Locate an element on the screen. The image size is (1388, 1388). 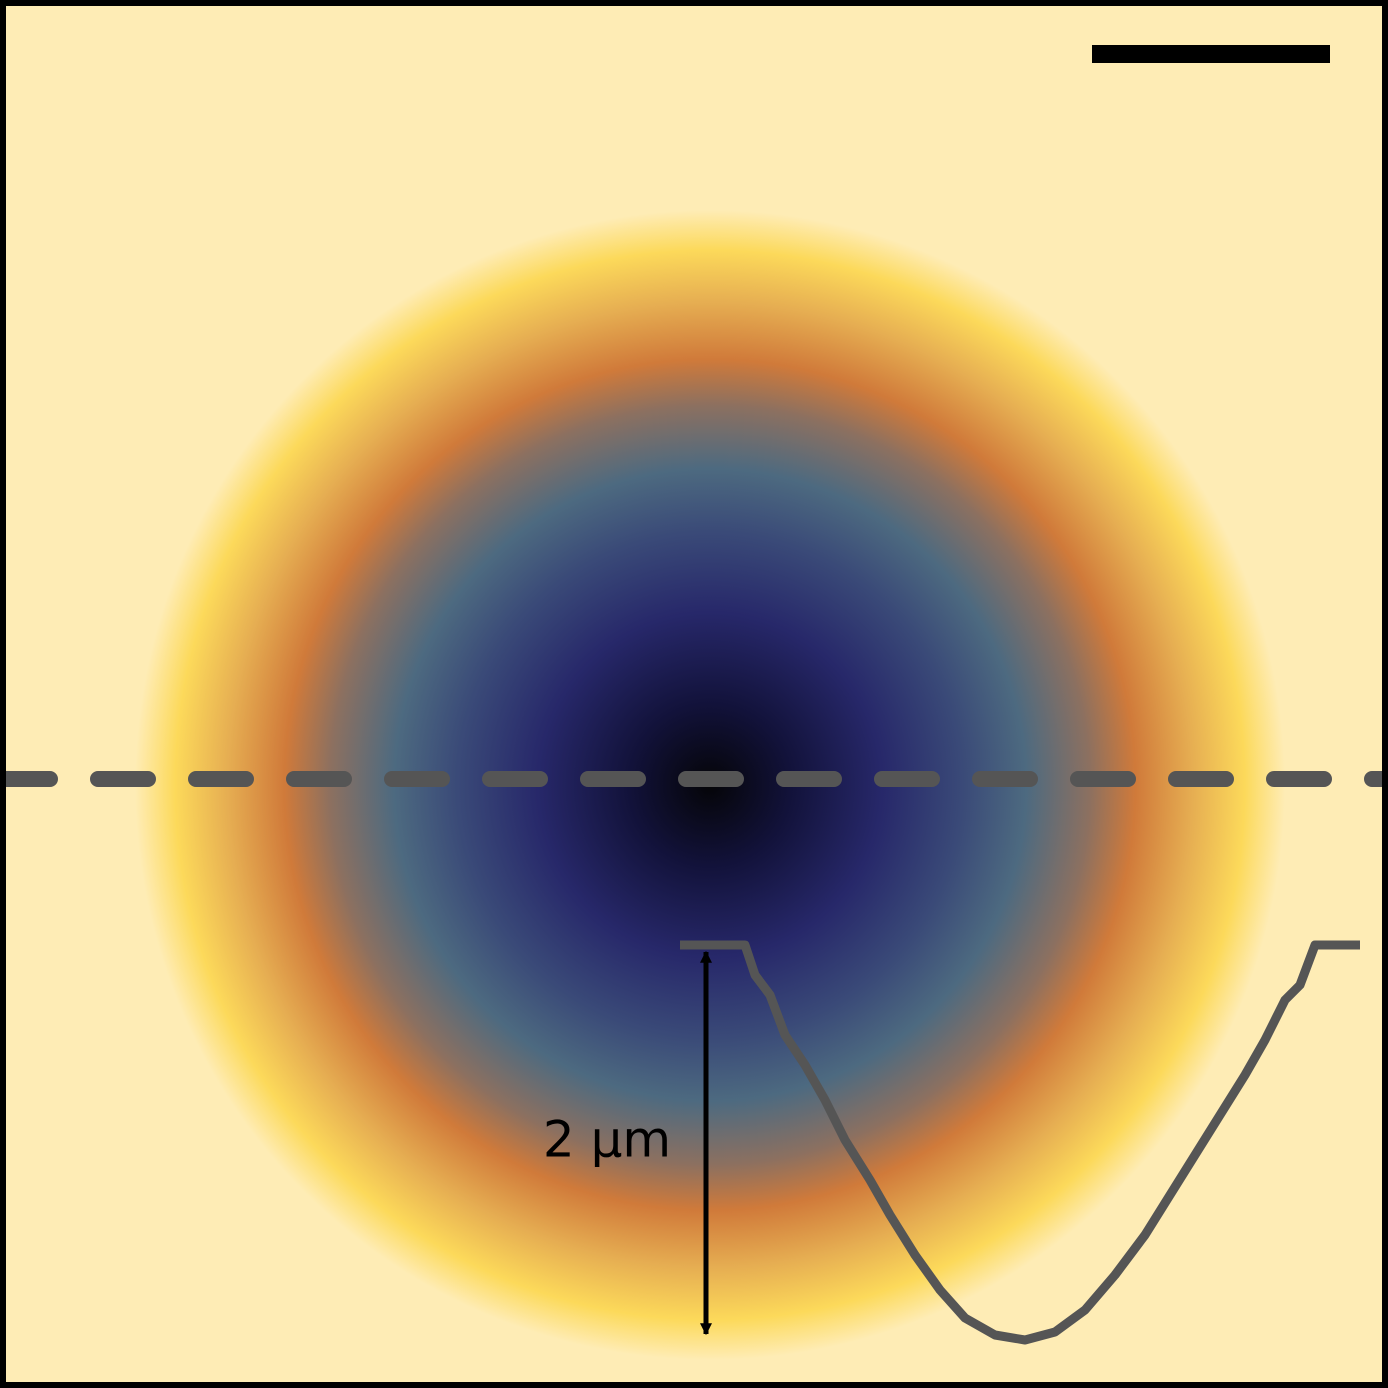
scale-bar is located at coordinates (1211, 54).